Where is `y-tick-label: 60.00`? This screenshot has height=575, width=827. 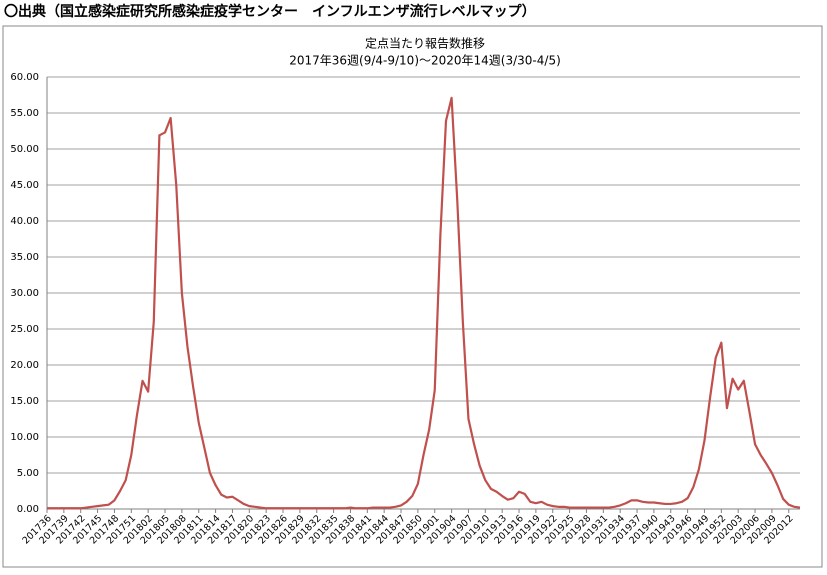 y-tick-label: 60.00 is located at coordinates (24, 77).